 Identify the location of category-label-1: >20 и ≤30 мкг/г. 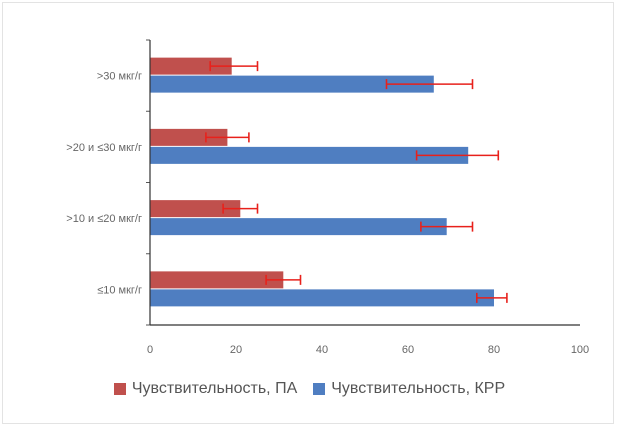
(104, 148).